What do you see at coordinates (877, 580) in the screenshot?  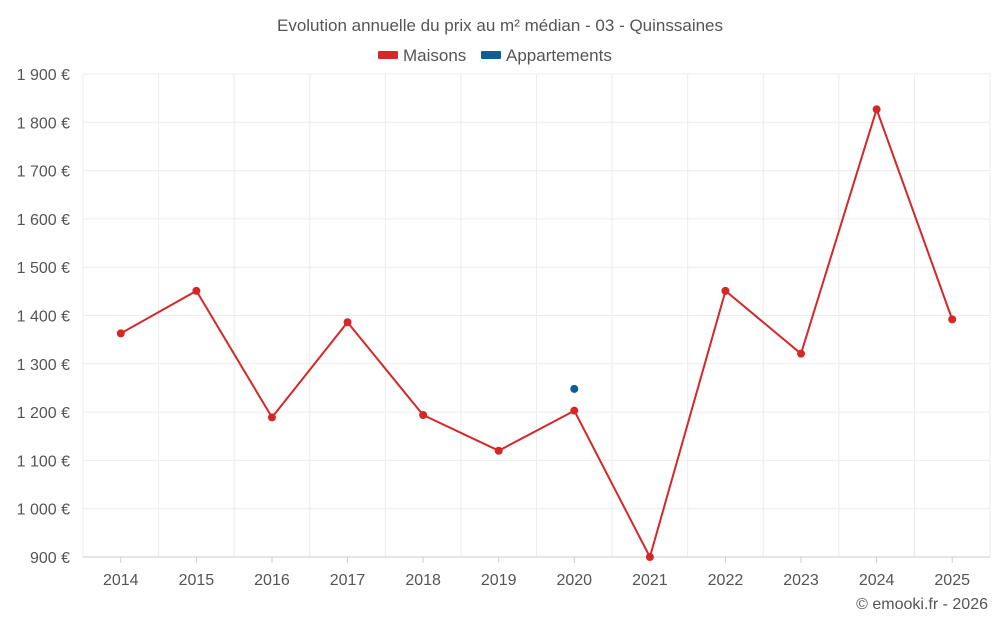 I see `x-tick-label: 2024` at bounding box center [877, 580].